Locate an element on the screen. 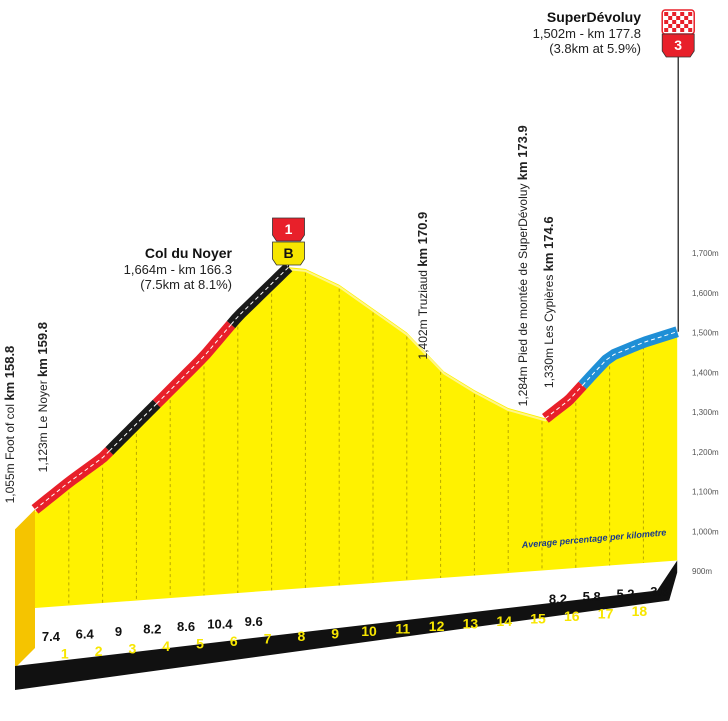 Image resolution: width=728 pixels, height=721 pixels. gradient-labels: 7.4 6.4 9 8.2 8.6 10.4 9.6 8.2 5.8 5.2 3.6 is located at coordinates (355, 614).